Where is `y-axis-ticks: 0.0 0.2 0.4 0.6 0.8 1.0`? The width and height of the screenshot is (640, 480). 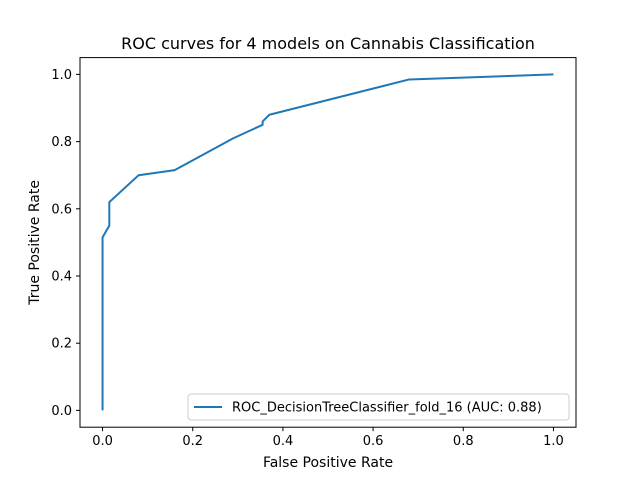
y-axis-ticks: 0.0 0.2 0.4 0.6 0.8 1.0 is located at coordinates (65, 243).